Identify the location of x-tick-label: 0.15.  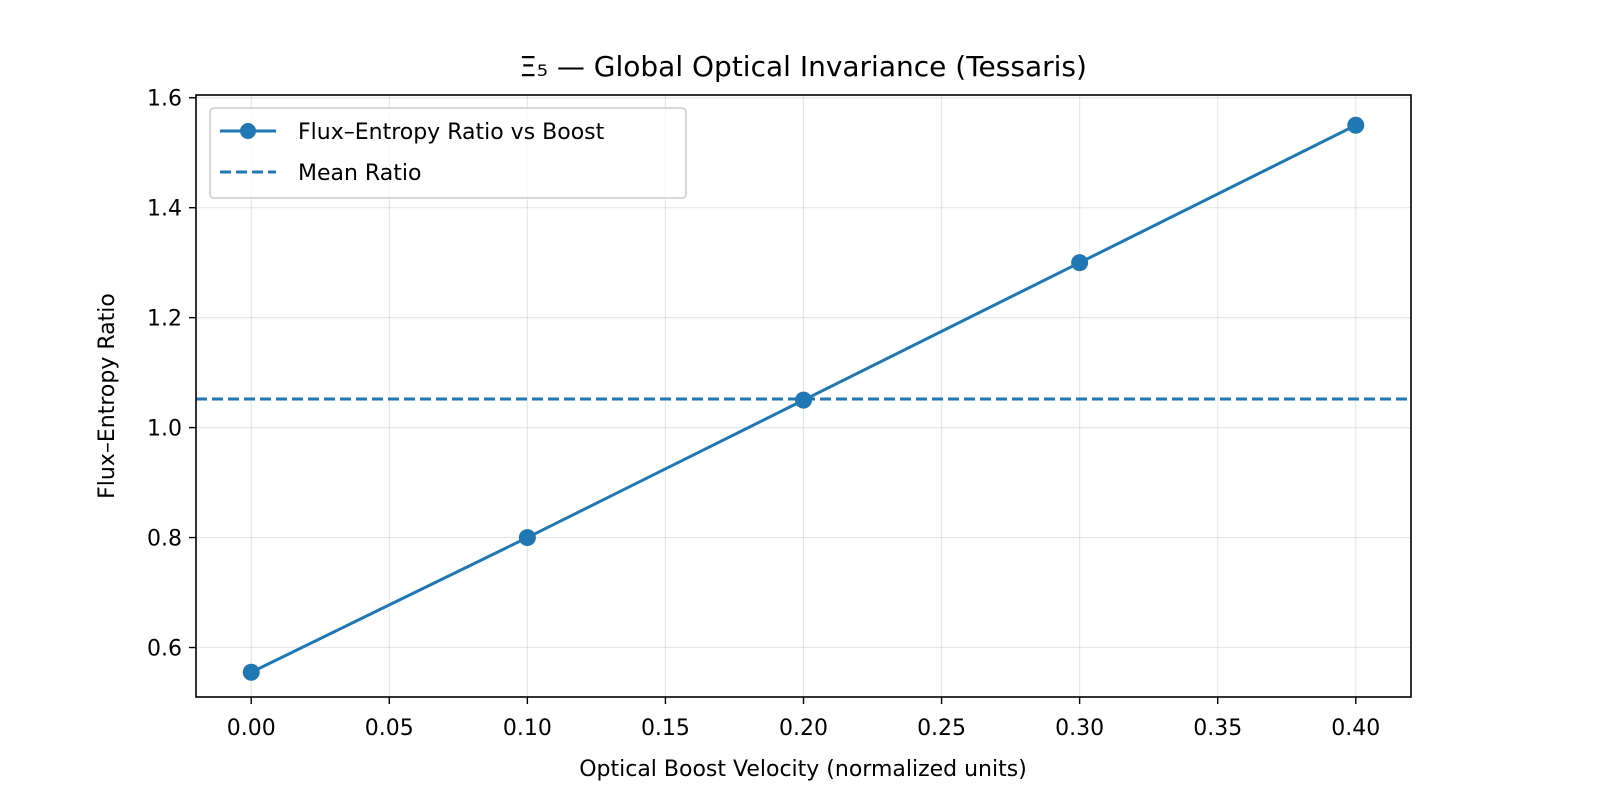
(665, 728).